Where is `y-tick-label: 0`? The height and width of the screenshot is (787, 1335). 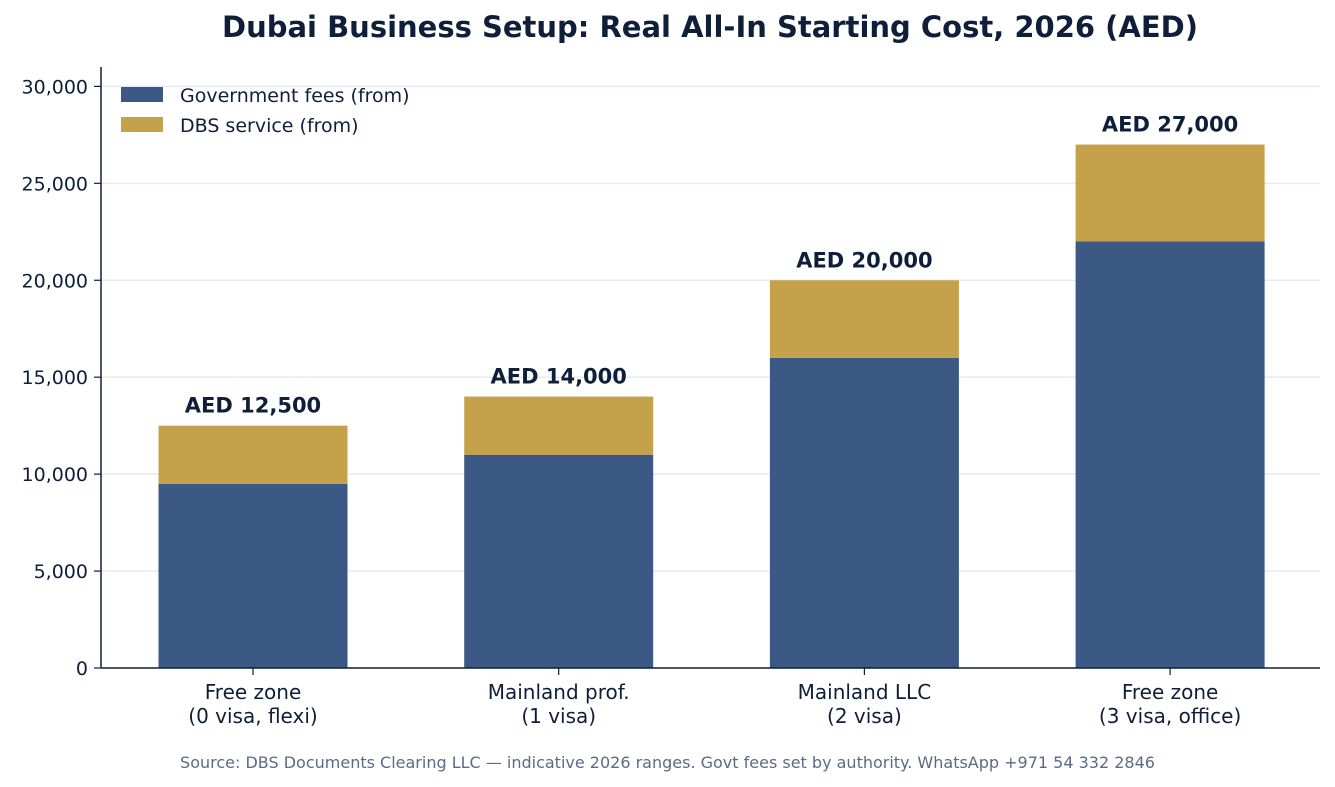 y-tick-label: 0 is located at coordinates (82, 669).